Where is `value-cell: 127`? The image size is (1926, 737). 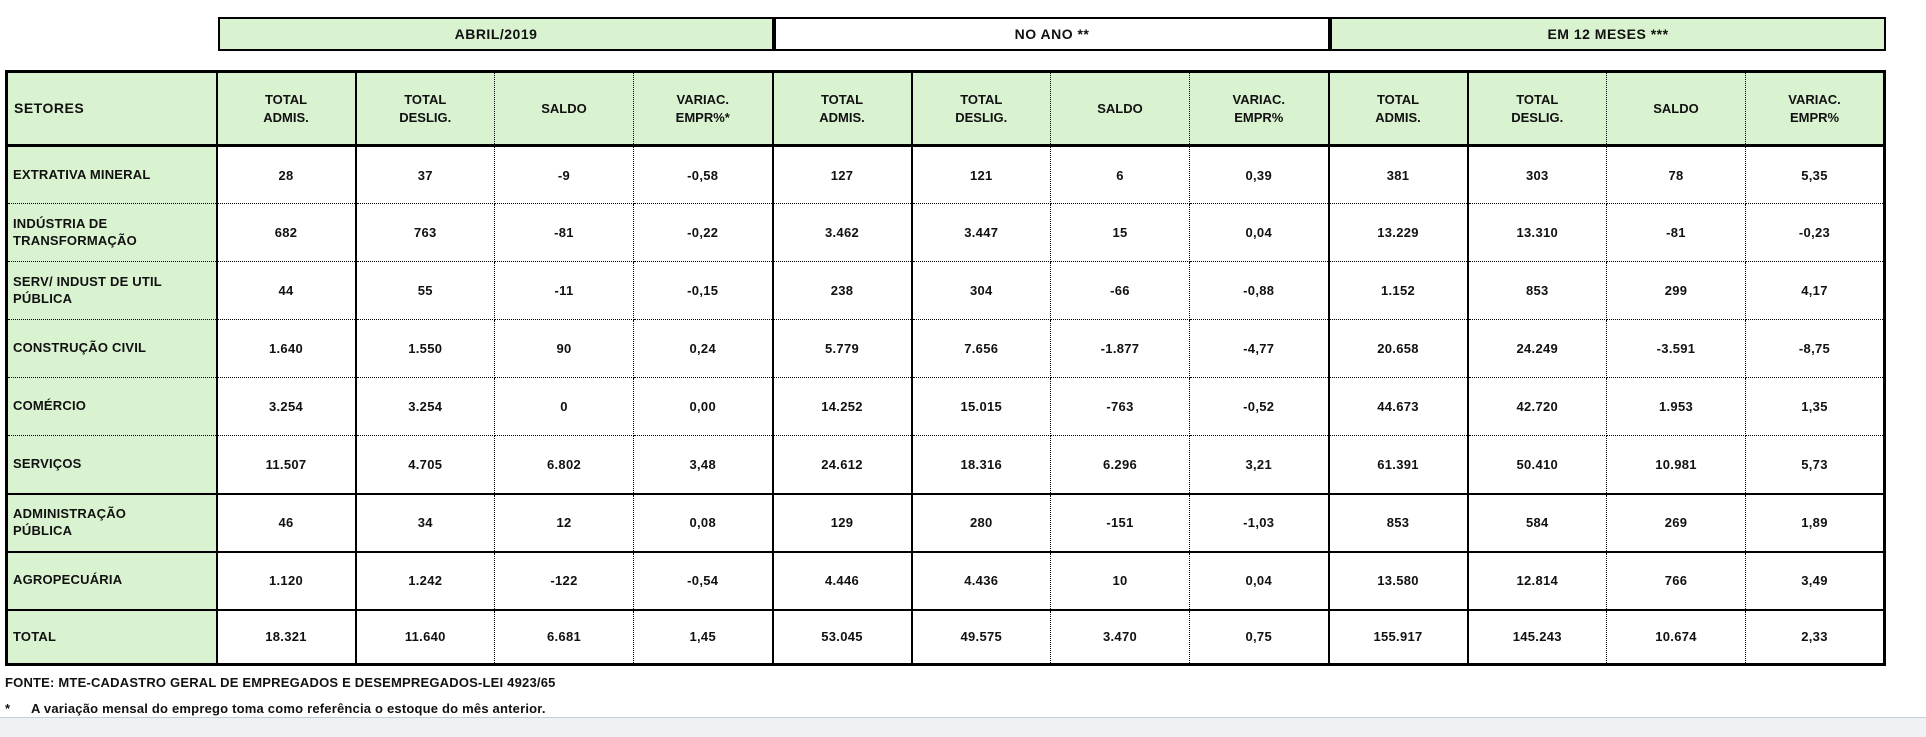 value-cell: 127 is located at coordinates (842, 174).